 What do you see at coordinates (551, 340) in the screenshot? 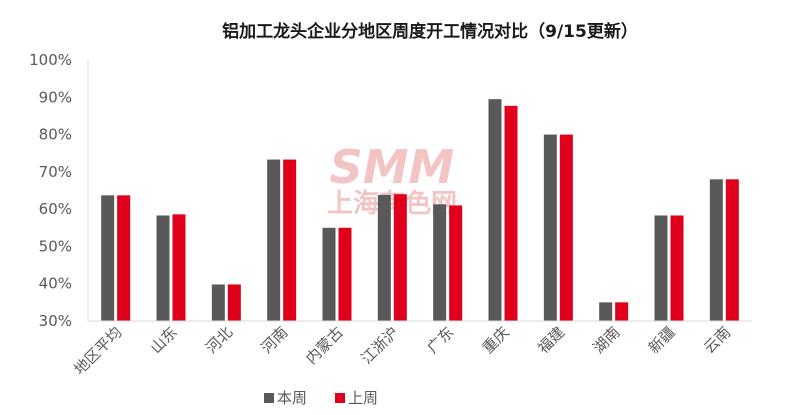
I see `x-category-label: 福建` at bounding box center [551, 340].